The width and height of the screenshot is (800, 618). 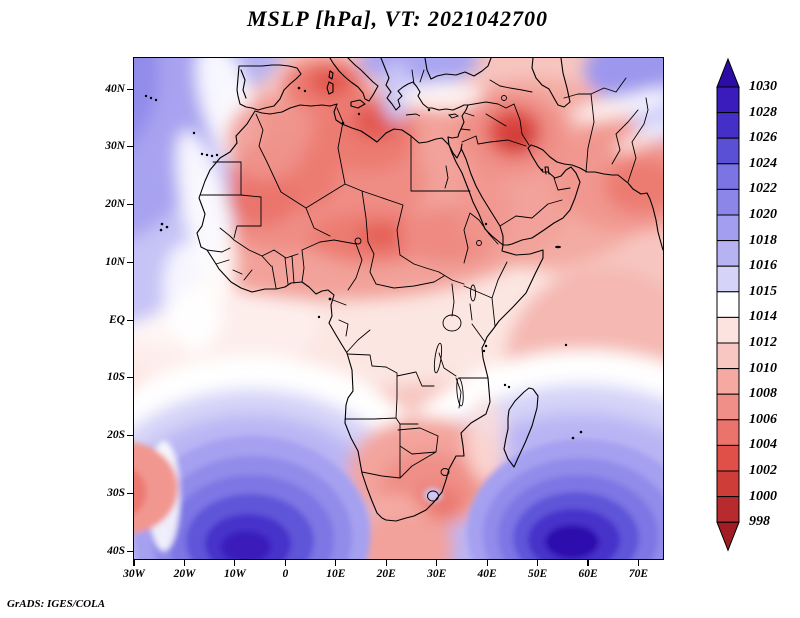 What do you see at coordinates (285, 574) in the screenshot?
I see `lon-tick-label: 0` at bounding box center [285, 574].